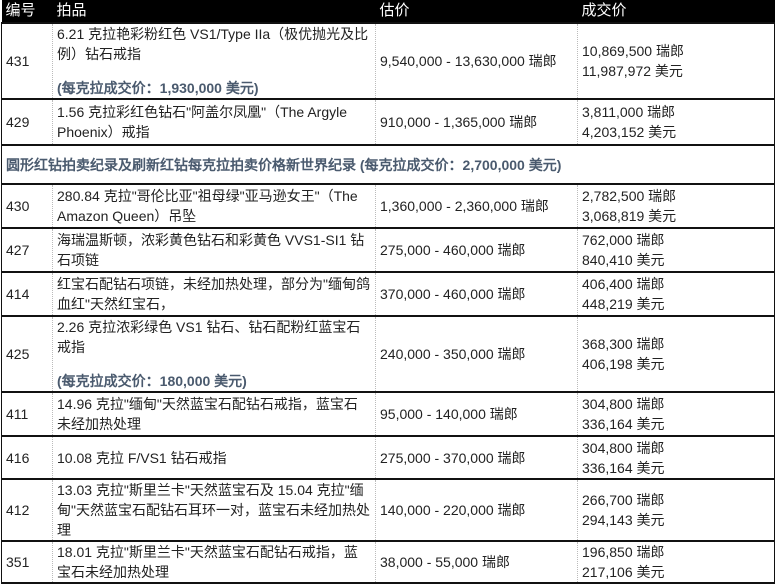  I want to click on item-cell: 红宝石配钻石项链，未经加热处理，部分为"缅甸鸽血红"天然红宝石，, so click(214, 293).